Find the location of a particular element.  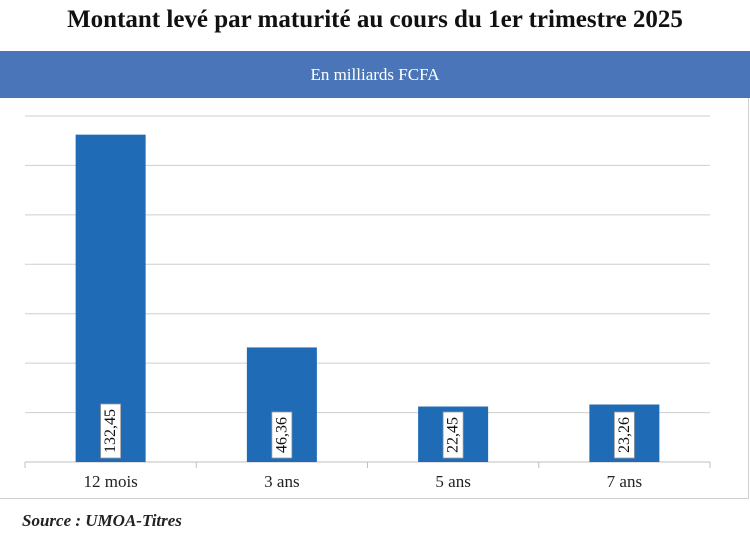

data-label: 46,36 is located at coordinates (281, 435).